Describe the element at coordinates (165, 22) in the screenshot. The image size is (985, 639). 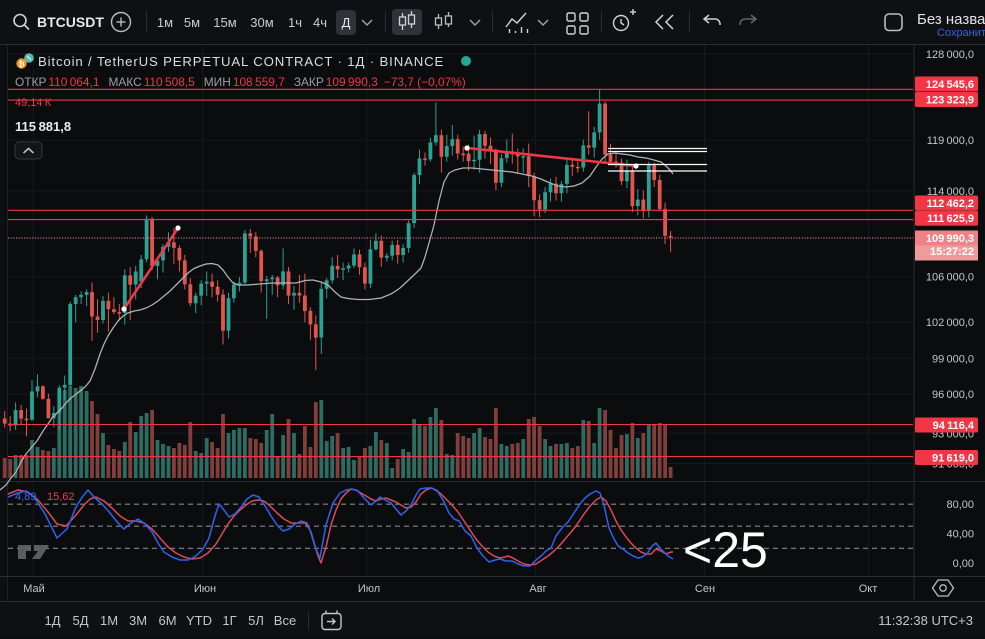
I see `svg-text: 1м` at that location.